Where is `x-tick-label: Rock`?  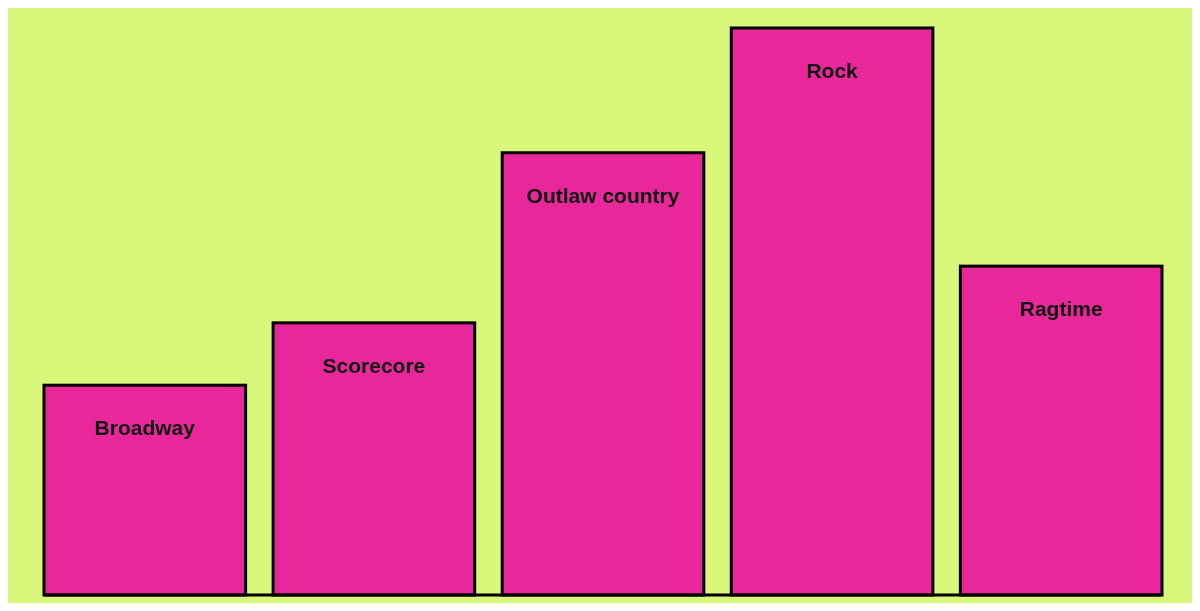
x-tick-label: Rock is located at coordinates (832, 70).